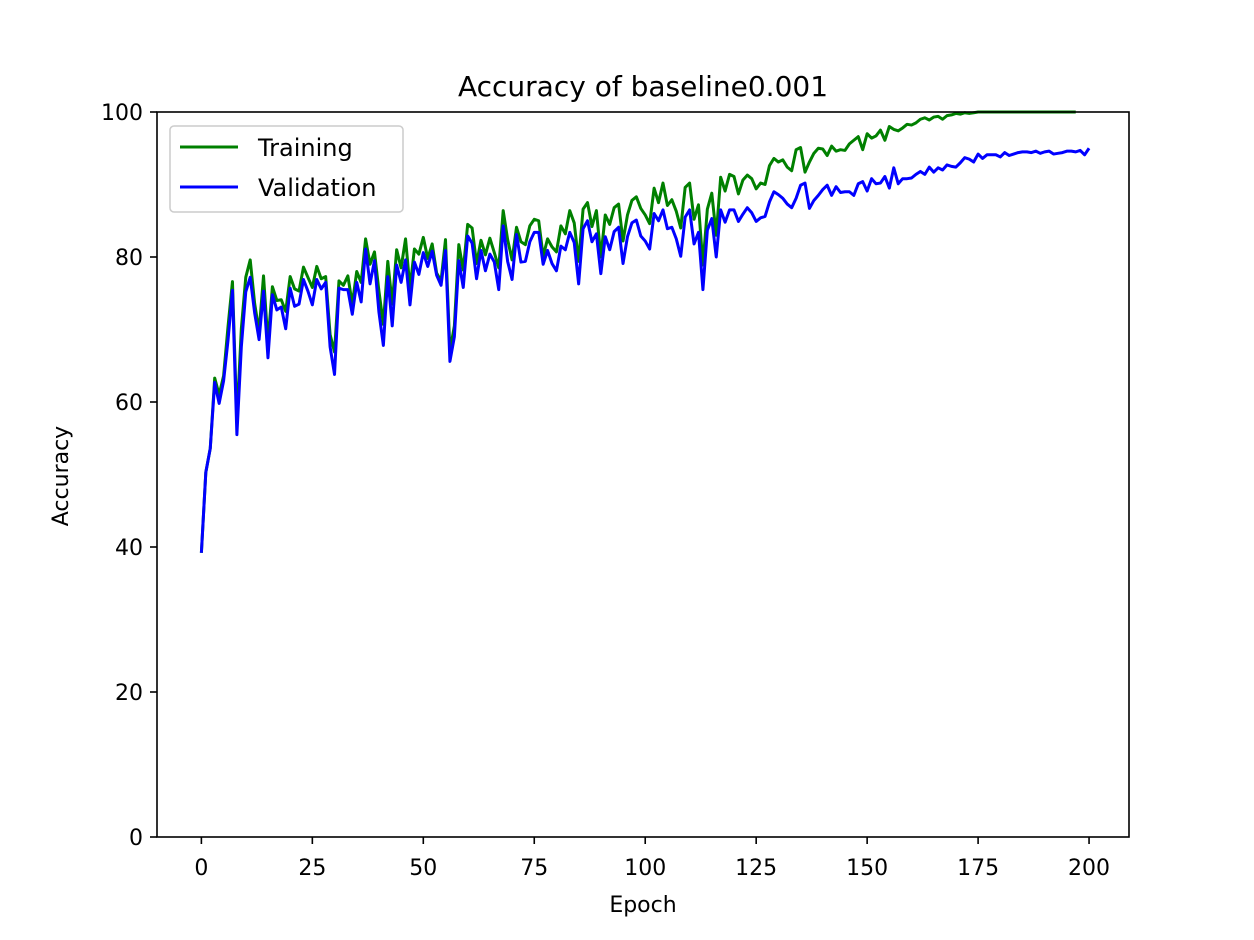 Image resolution: width=1254 pixels, height=940 pixels. What do you see at coordinates (756, 868) in the screenshot?
I see `x-tick-label: 125` at bounding box center [756, 868].